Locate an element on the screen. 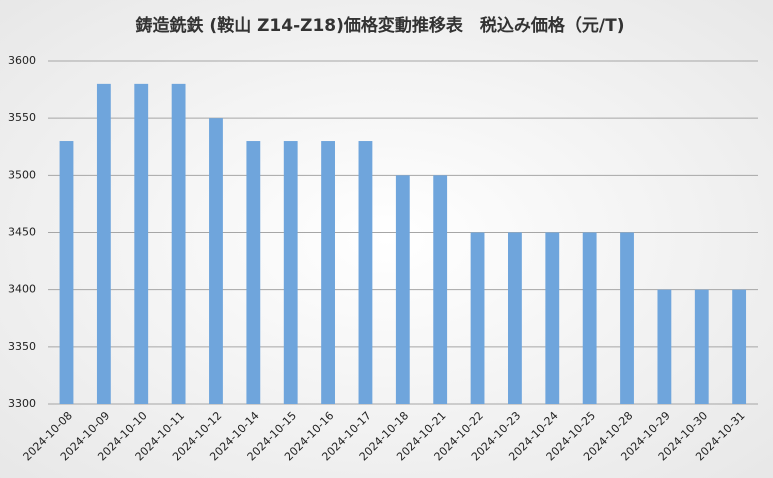 This screenshot has width=773, height=478. y-tick-label: 3350 is located at coordinates (22, 346).